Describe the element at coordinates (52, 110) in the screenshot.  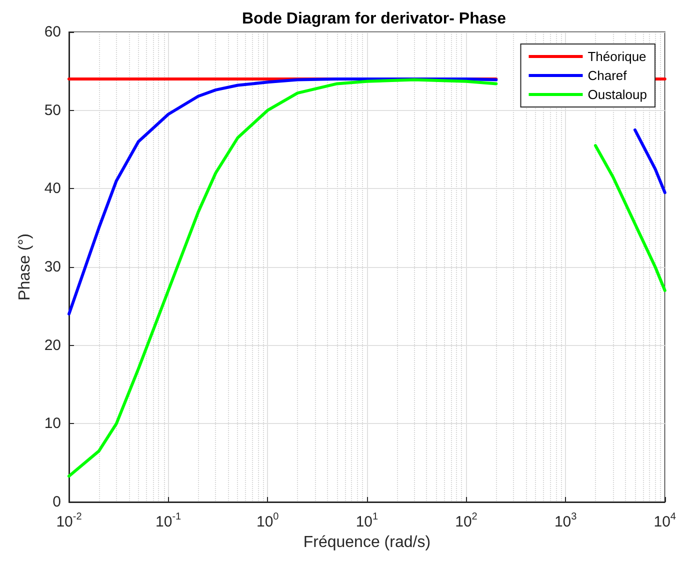
I see `y-tick-label: 50` at that location.